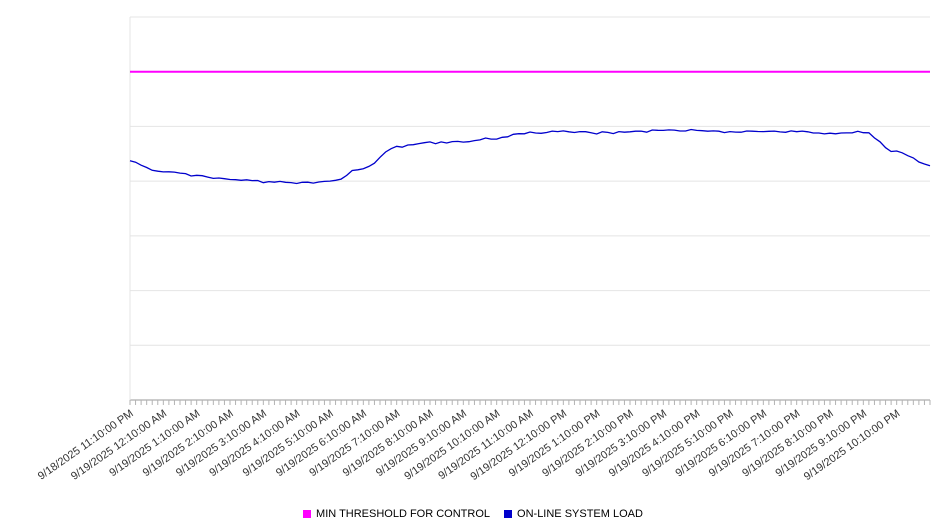  I want to click on legend-label-threshold: MIN THRESHOLD FOR CONTROL, so click(403, 514).